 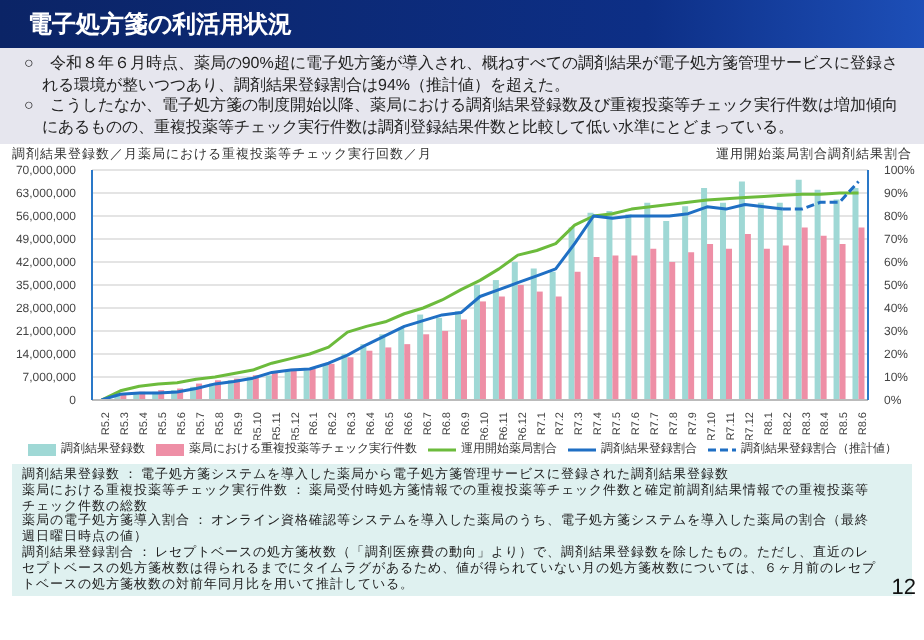 What do you see at coordinates (462, 75) in the screenshot?
I see `text: ○ 令和８年６月時点、薬局の90%超に電子処方箋が導入され、概ねすべての調剤結果が電子処方箋管理サービスに登録される環境が整いつつあり、調剤結果登録割合は94%（推計値）を超えた。` at bounding box center [462, 75].